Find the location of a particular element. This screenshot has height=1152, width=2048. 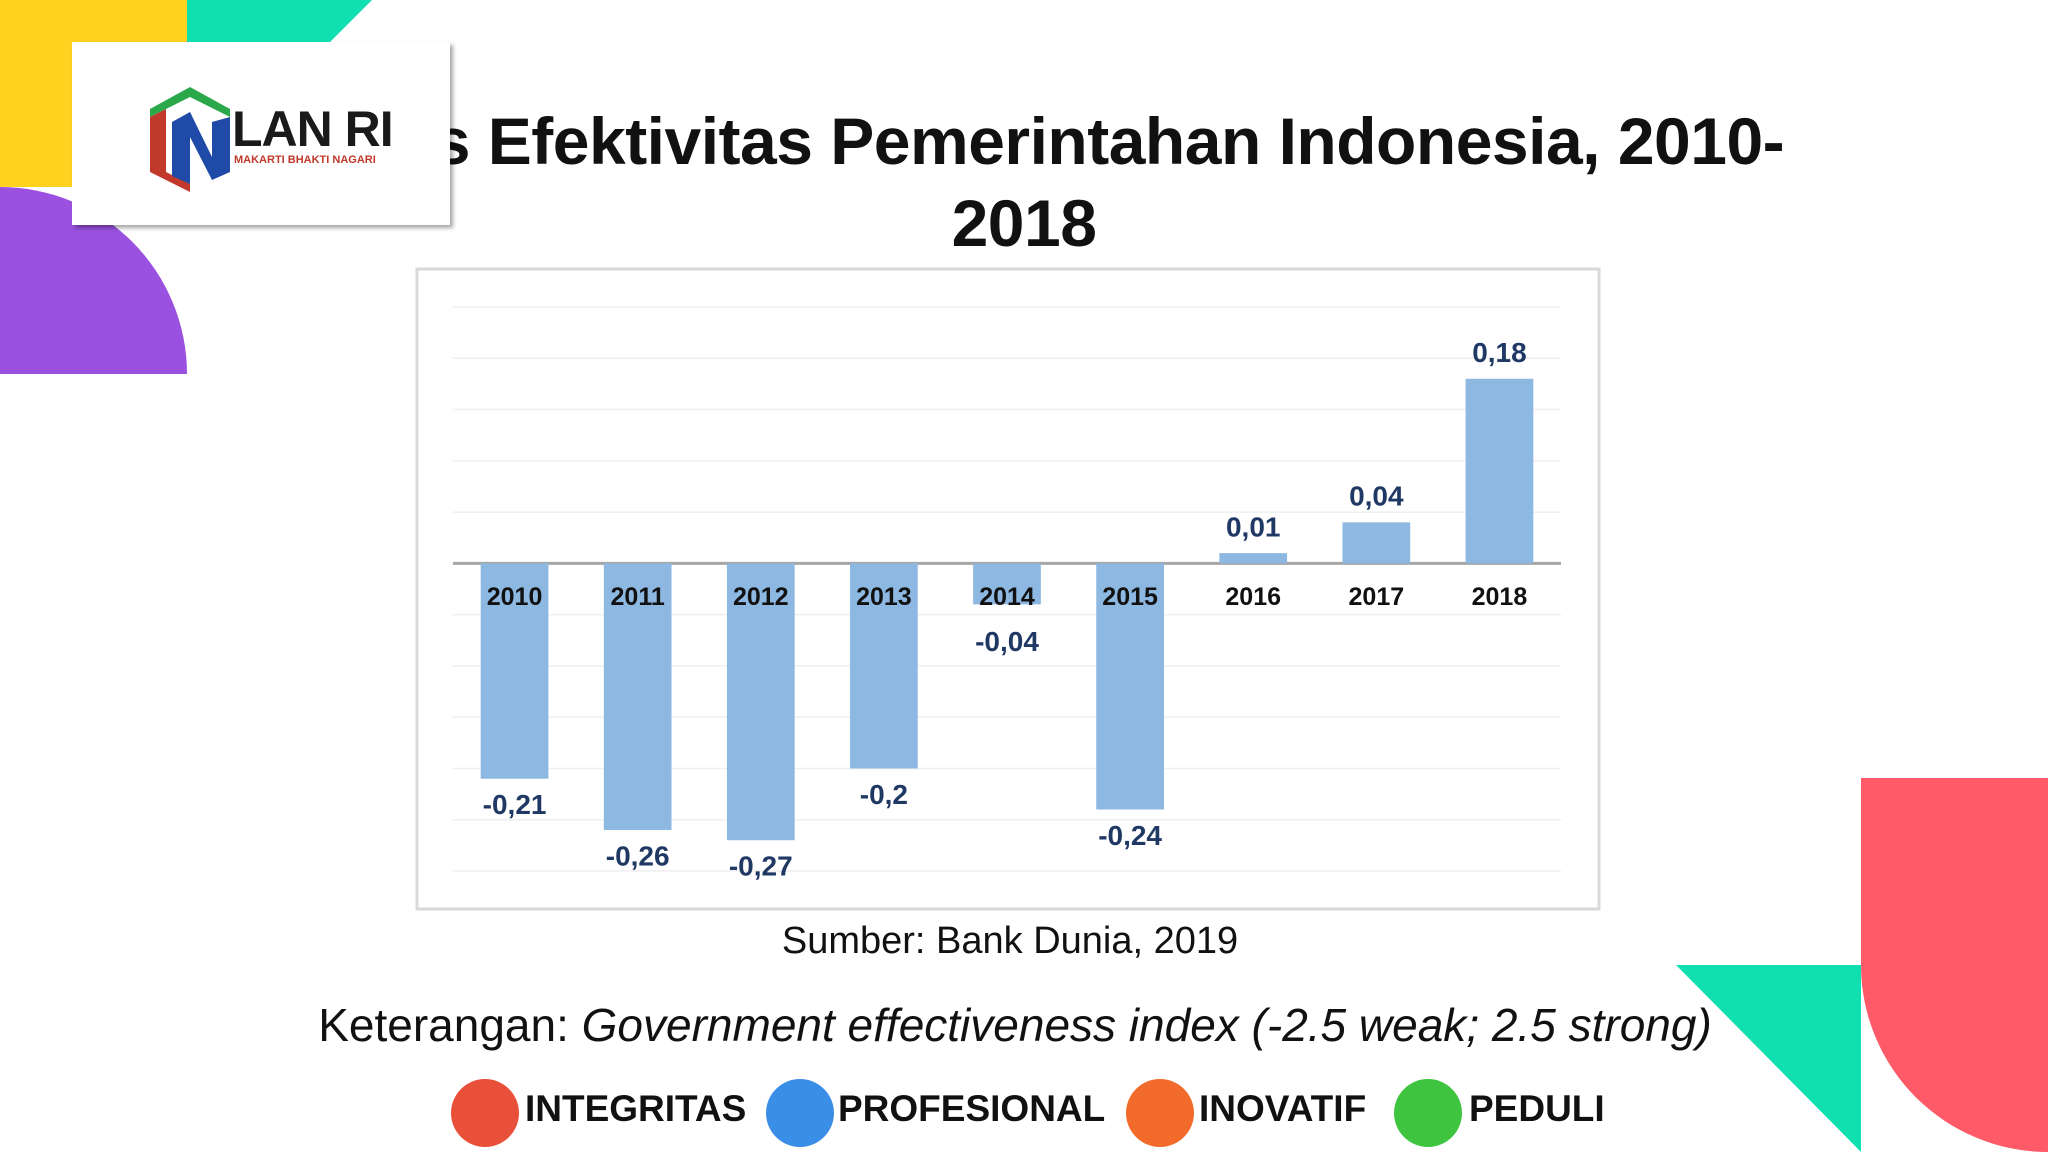

value-label: INOVATIF is located at coordinates (1283, 1108).